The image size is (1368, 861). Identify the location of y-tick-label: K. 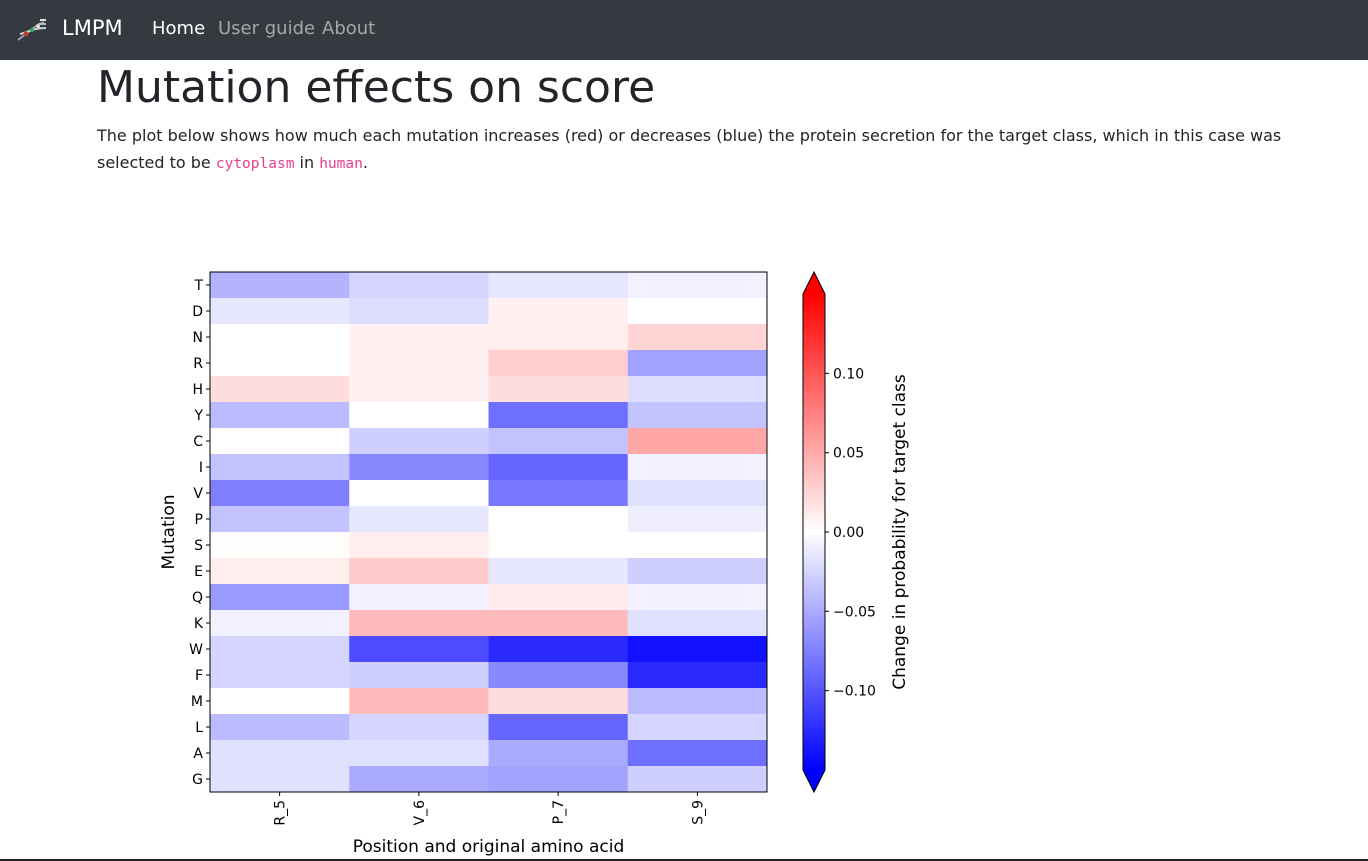
(199, 624).